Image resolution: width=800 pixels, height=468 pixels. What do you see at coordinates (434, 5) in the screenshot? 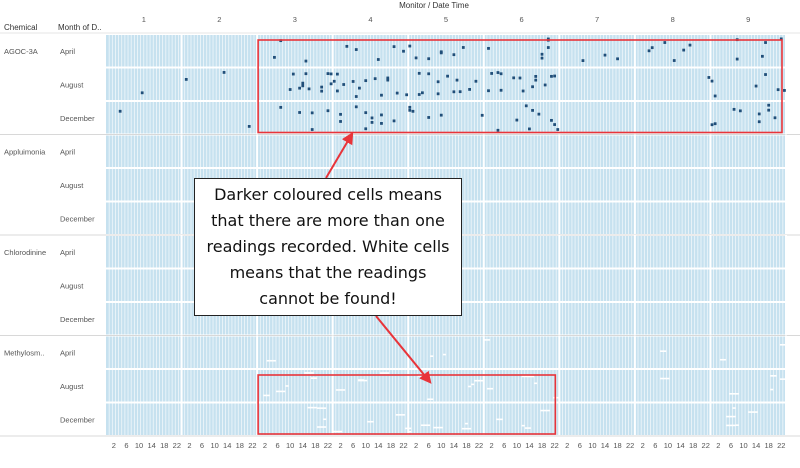
I see `top-axis-title: Monitor / Date Time` at bounding box center [434, 5].